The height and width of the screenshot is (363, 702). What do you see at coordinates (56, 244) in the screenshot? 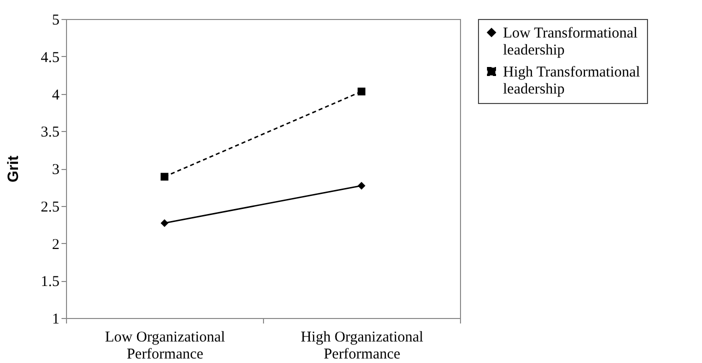
I see `y-tick-label: 2` at bounding box center [56, 244].